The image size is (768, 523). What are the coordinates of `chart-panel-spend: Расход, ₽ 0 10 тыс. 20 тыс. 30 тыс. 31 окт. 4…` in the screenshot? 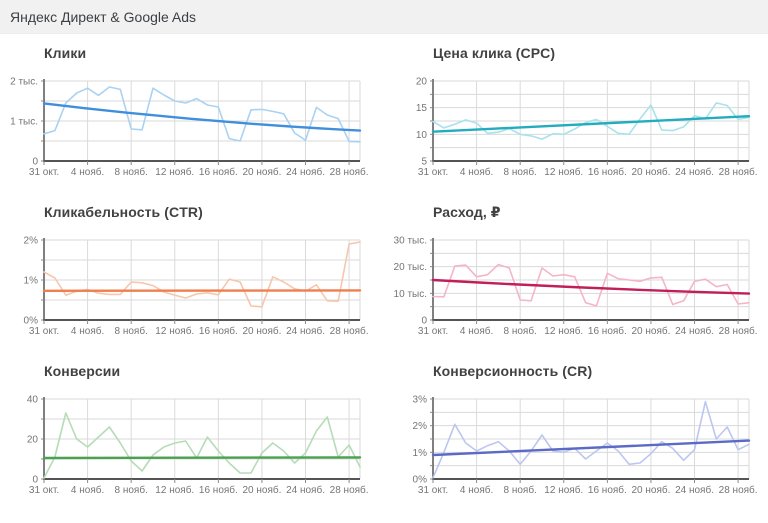 It's located at (576, 273).